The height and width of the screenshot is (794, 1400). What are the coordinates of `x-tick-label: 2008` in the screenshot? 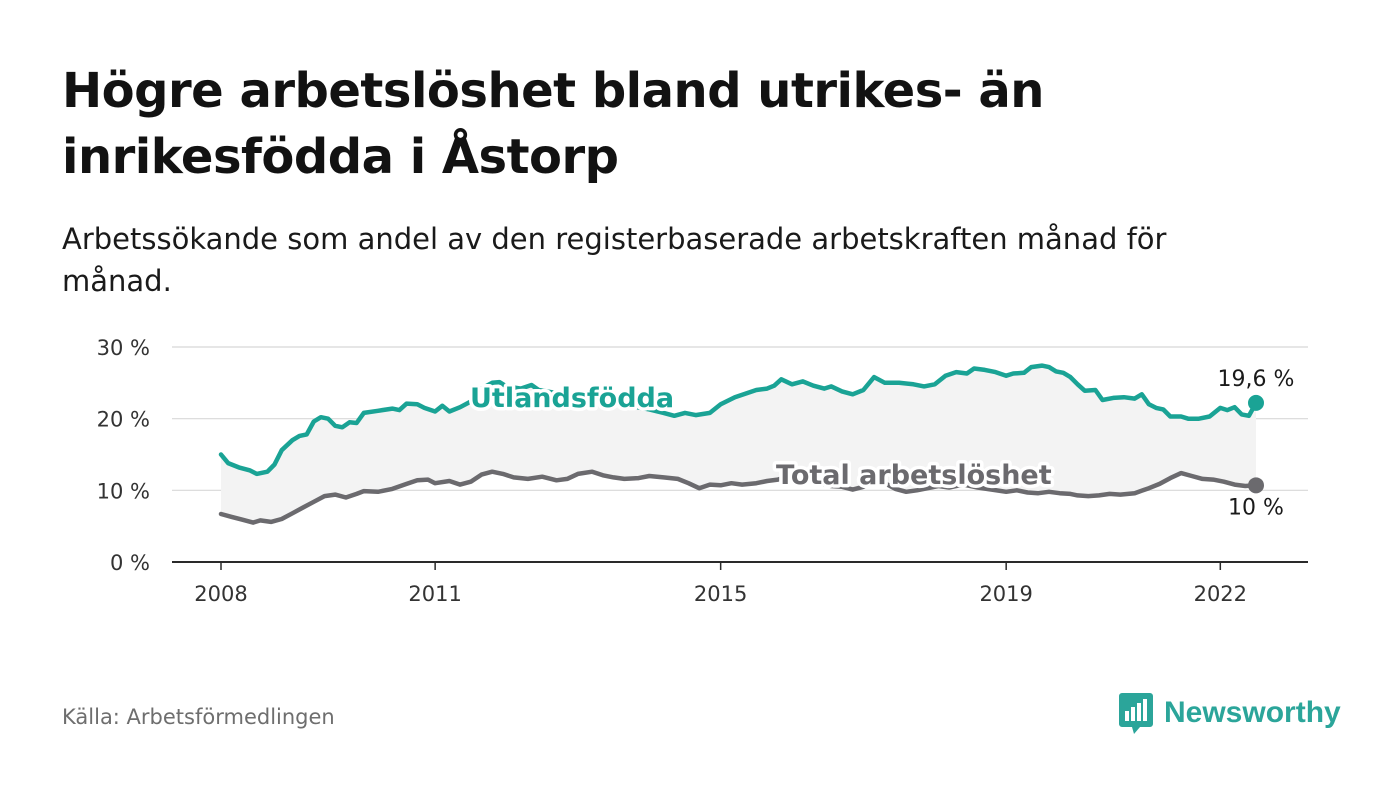 It's located at (220, 594).